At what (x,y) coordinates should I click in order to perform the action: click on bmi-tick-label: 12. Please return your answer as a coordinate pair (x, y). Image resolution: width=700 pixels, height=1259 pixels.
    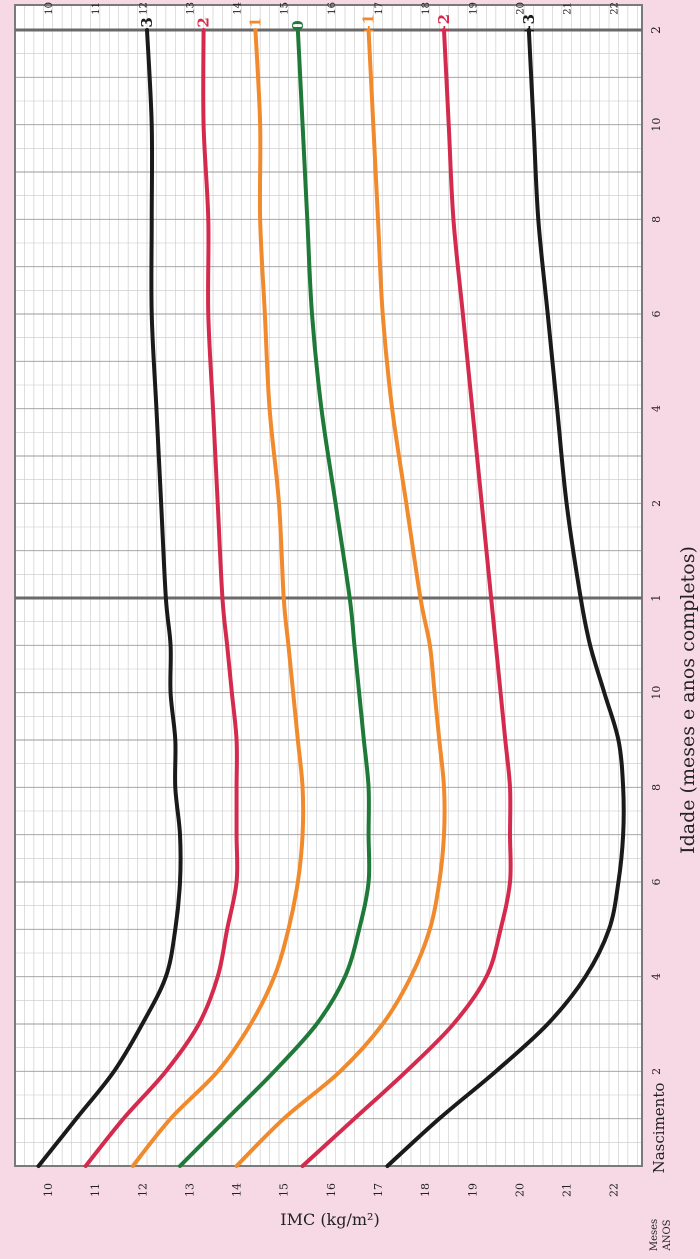
    Looking at the image, I should click on (142, 1190).